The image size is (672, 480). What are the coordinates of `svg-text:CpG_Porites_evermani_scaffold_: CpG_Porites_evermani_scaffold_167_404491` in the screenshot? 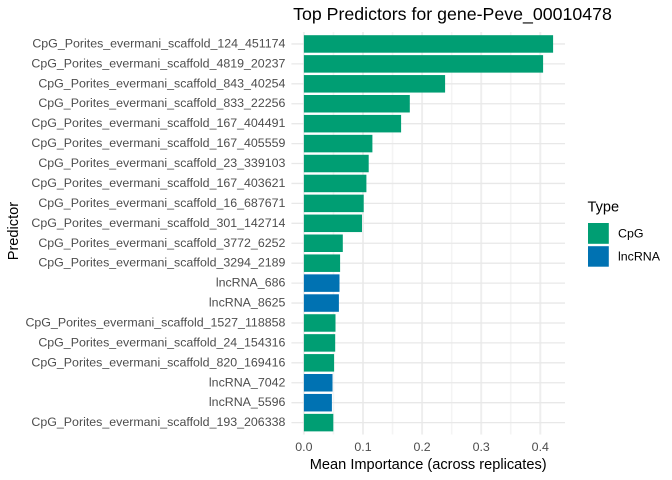 It's located at (158, 123).